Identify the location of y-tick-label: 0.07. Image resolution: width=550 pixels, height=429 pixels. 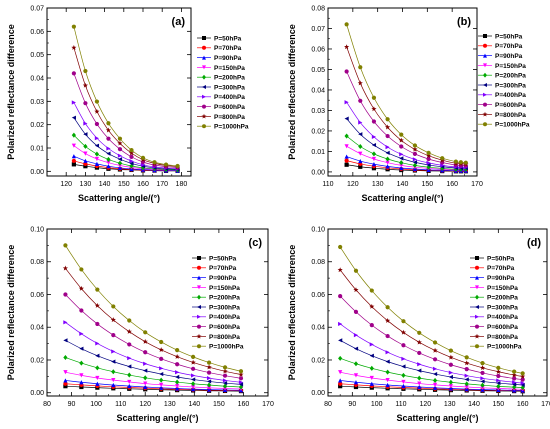
(318, 29).